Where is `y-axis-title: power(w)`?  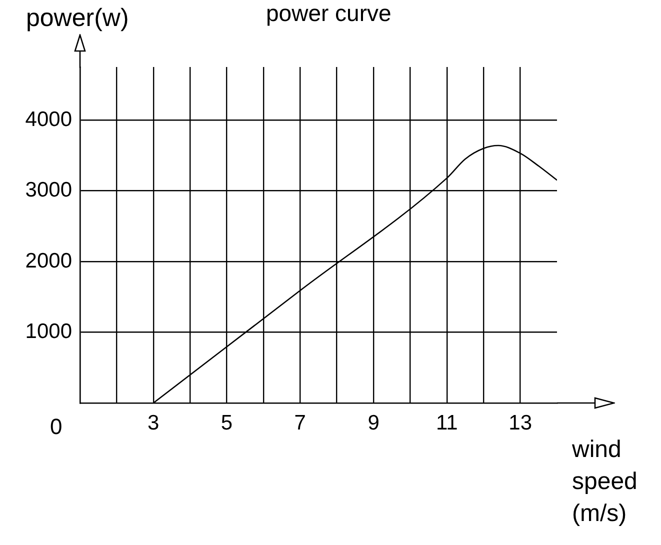 y-axis-title: power(w) is located at coordinates (77, 18).